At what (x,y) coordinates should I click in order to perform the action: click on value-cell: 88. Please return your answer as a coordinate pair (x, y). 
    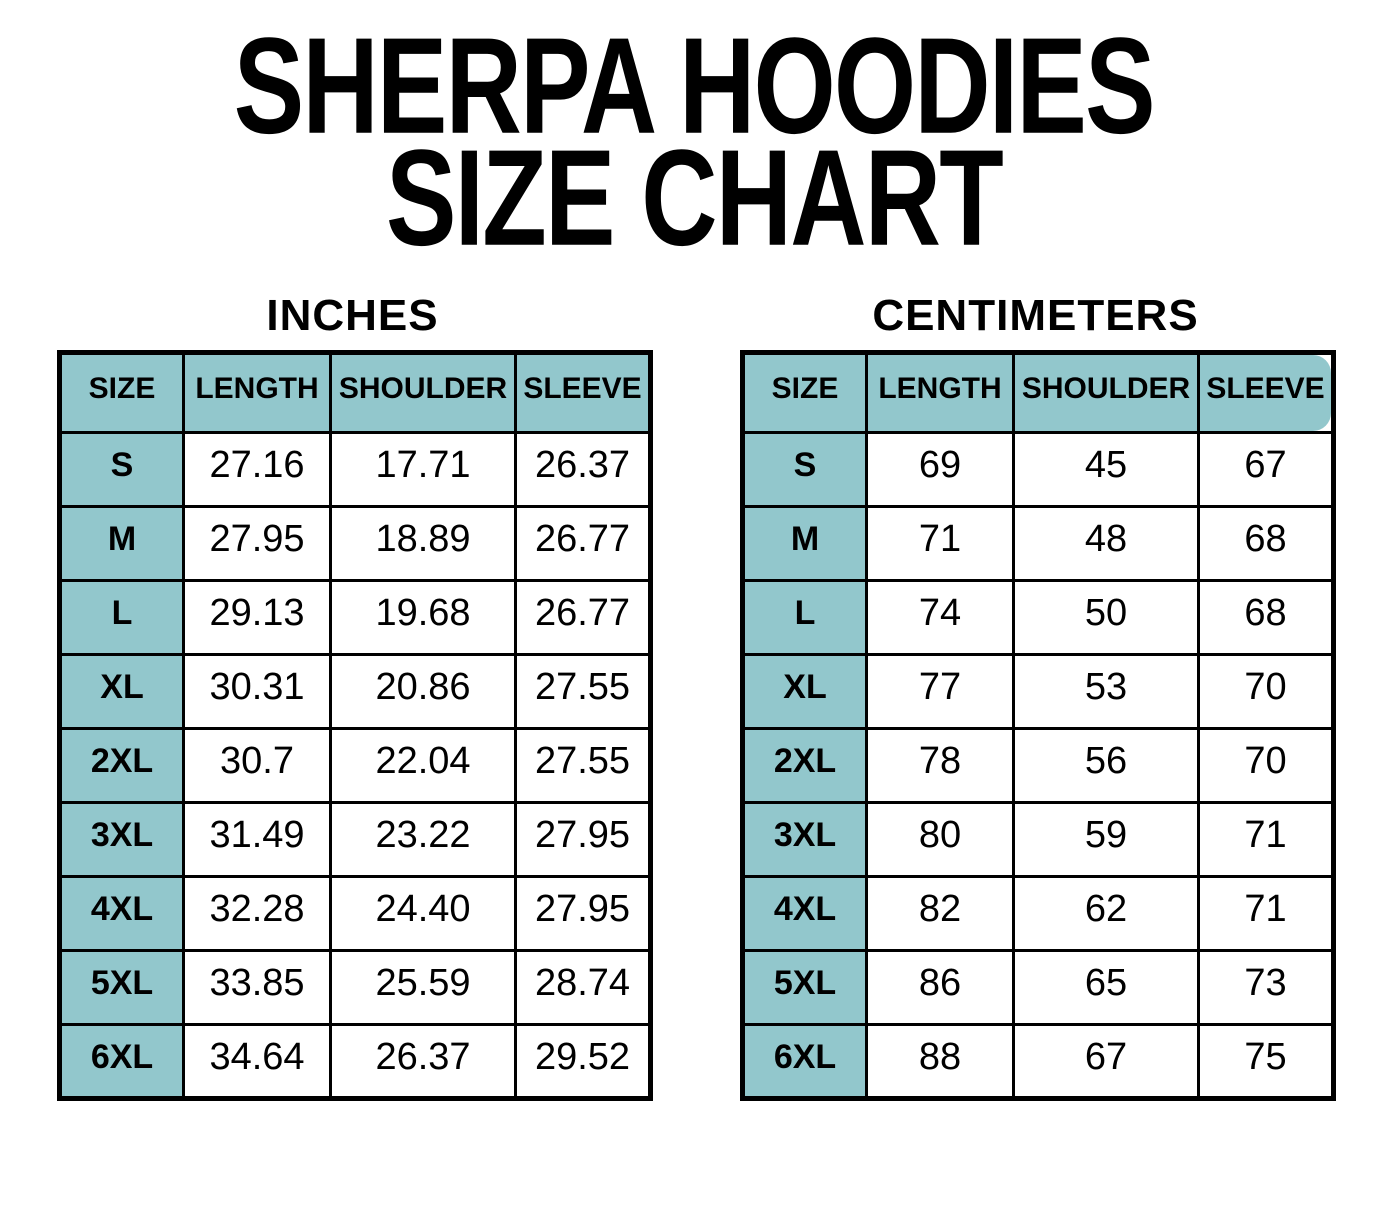
    Looking at the image, I should click on (940, 1061).